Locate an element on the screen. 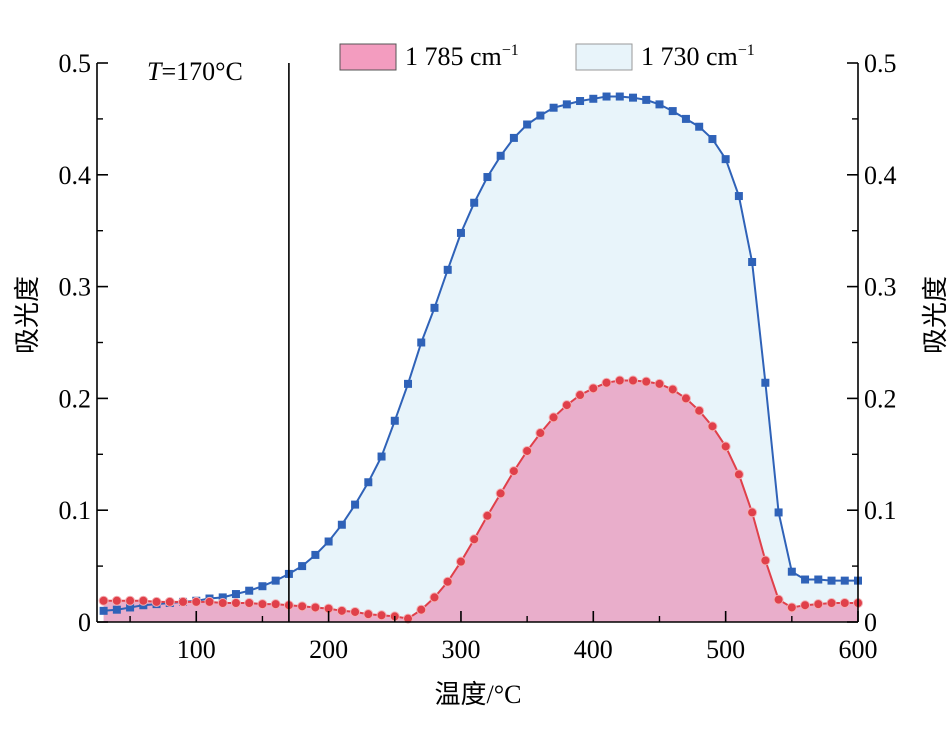 The height and width of the screenshot is (740, 952). y-tick-label-right: 0.5 is located at coordinates (880, 63).